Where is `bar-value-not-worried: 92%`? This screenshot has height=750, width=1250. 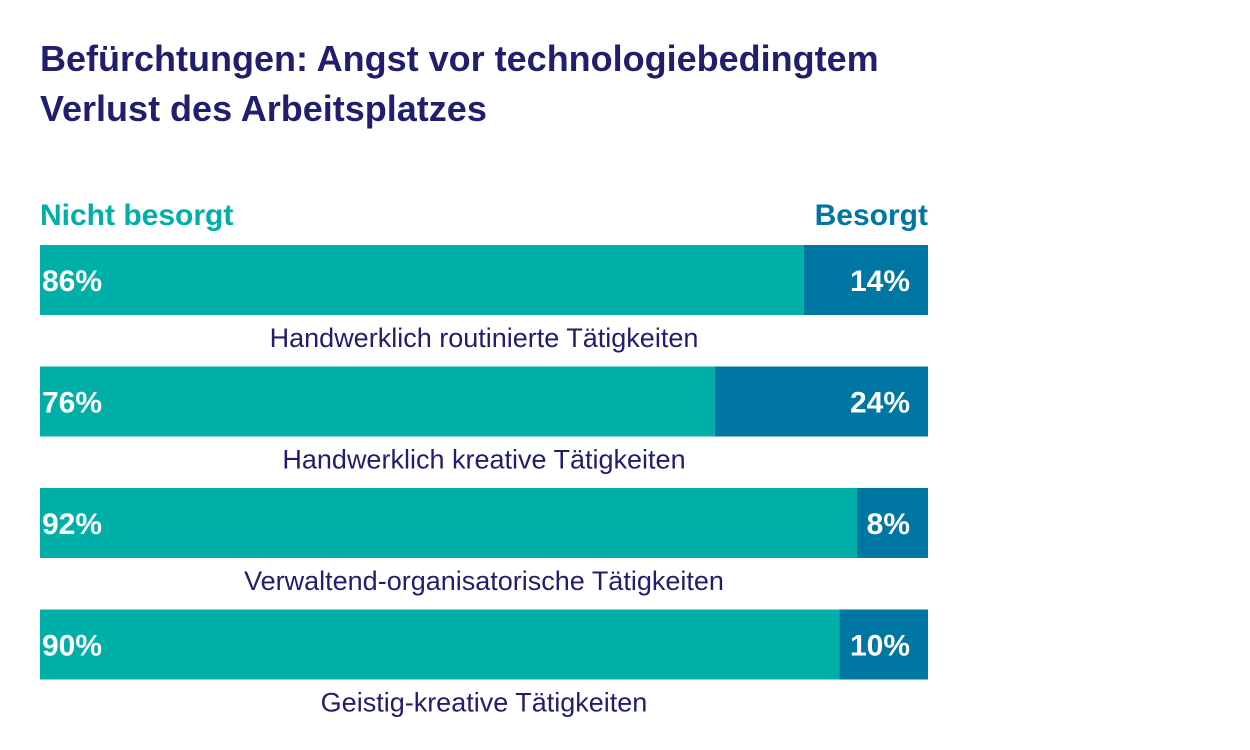
bar-value-not-worried: 92% is located at coordinates (72, 524).